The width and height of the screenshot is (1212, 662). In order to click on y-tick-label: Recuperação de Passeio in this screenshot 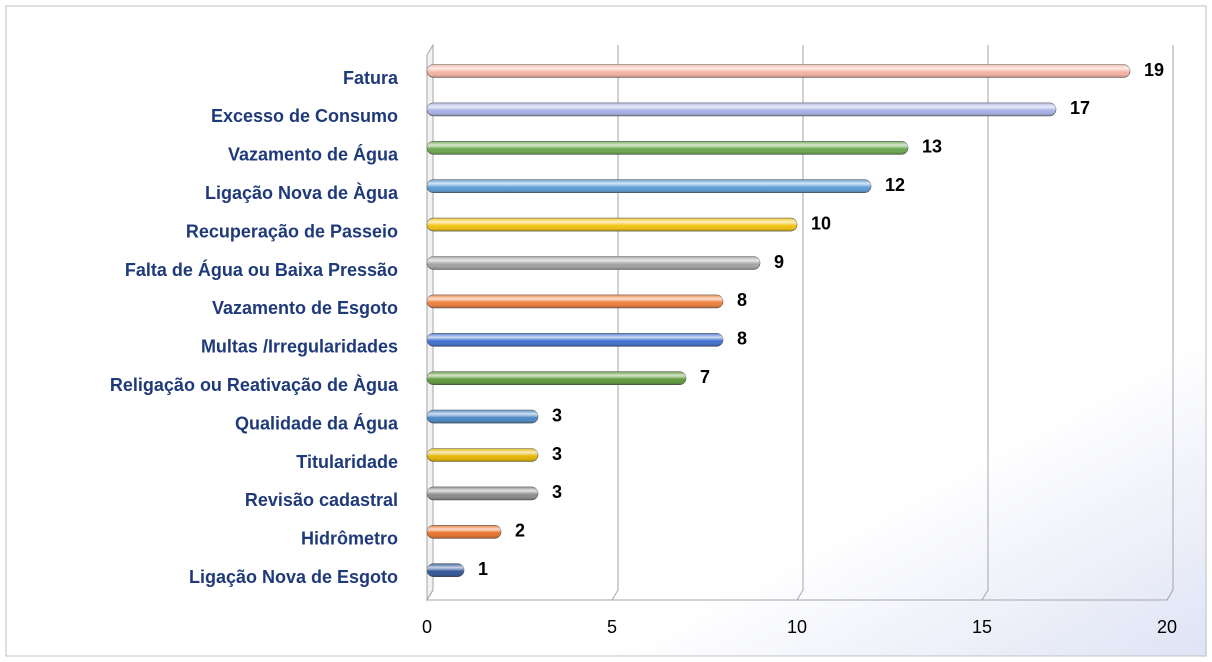, I will do `click(292, 231)`.